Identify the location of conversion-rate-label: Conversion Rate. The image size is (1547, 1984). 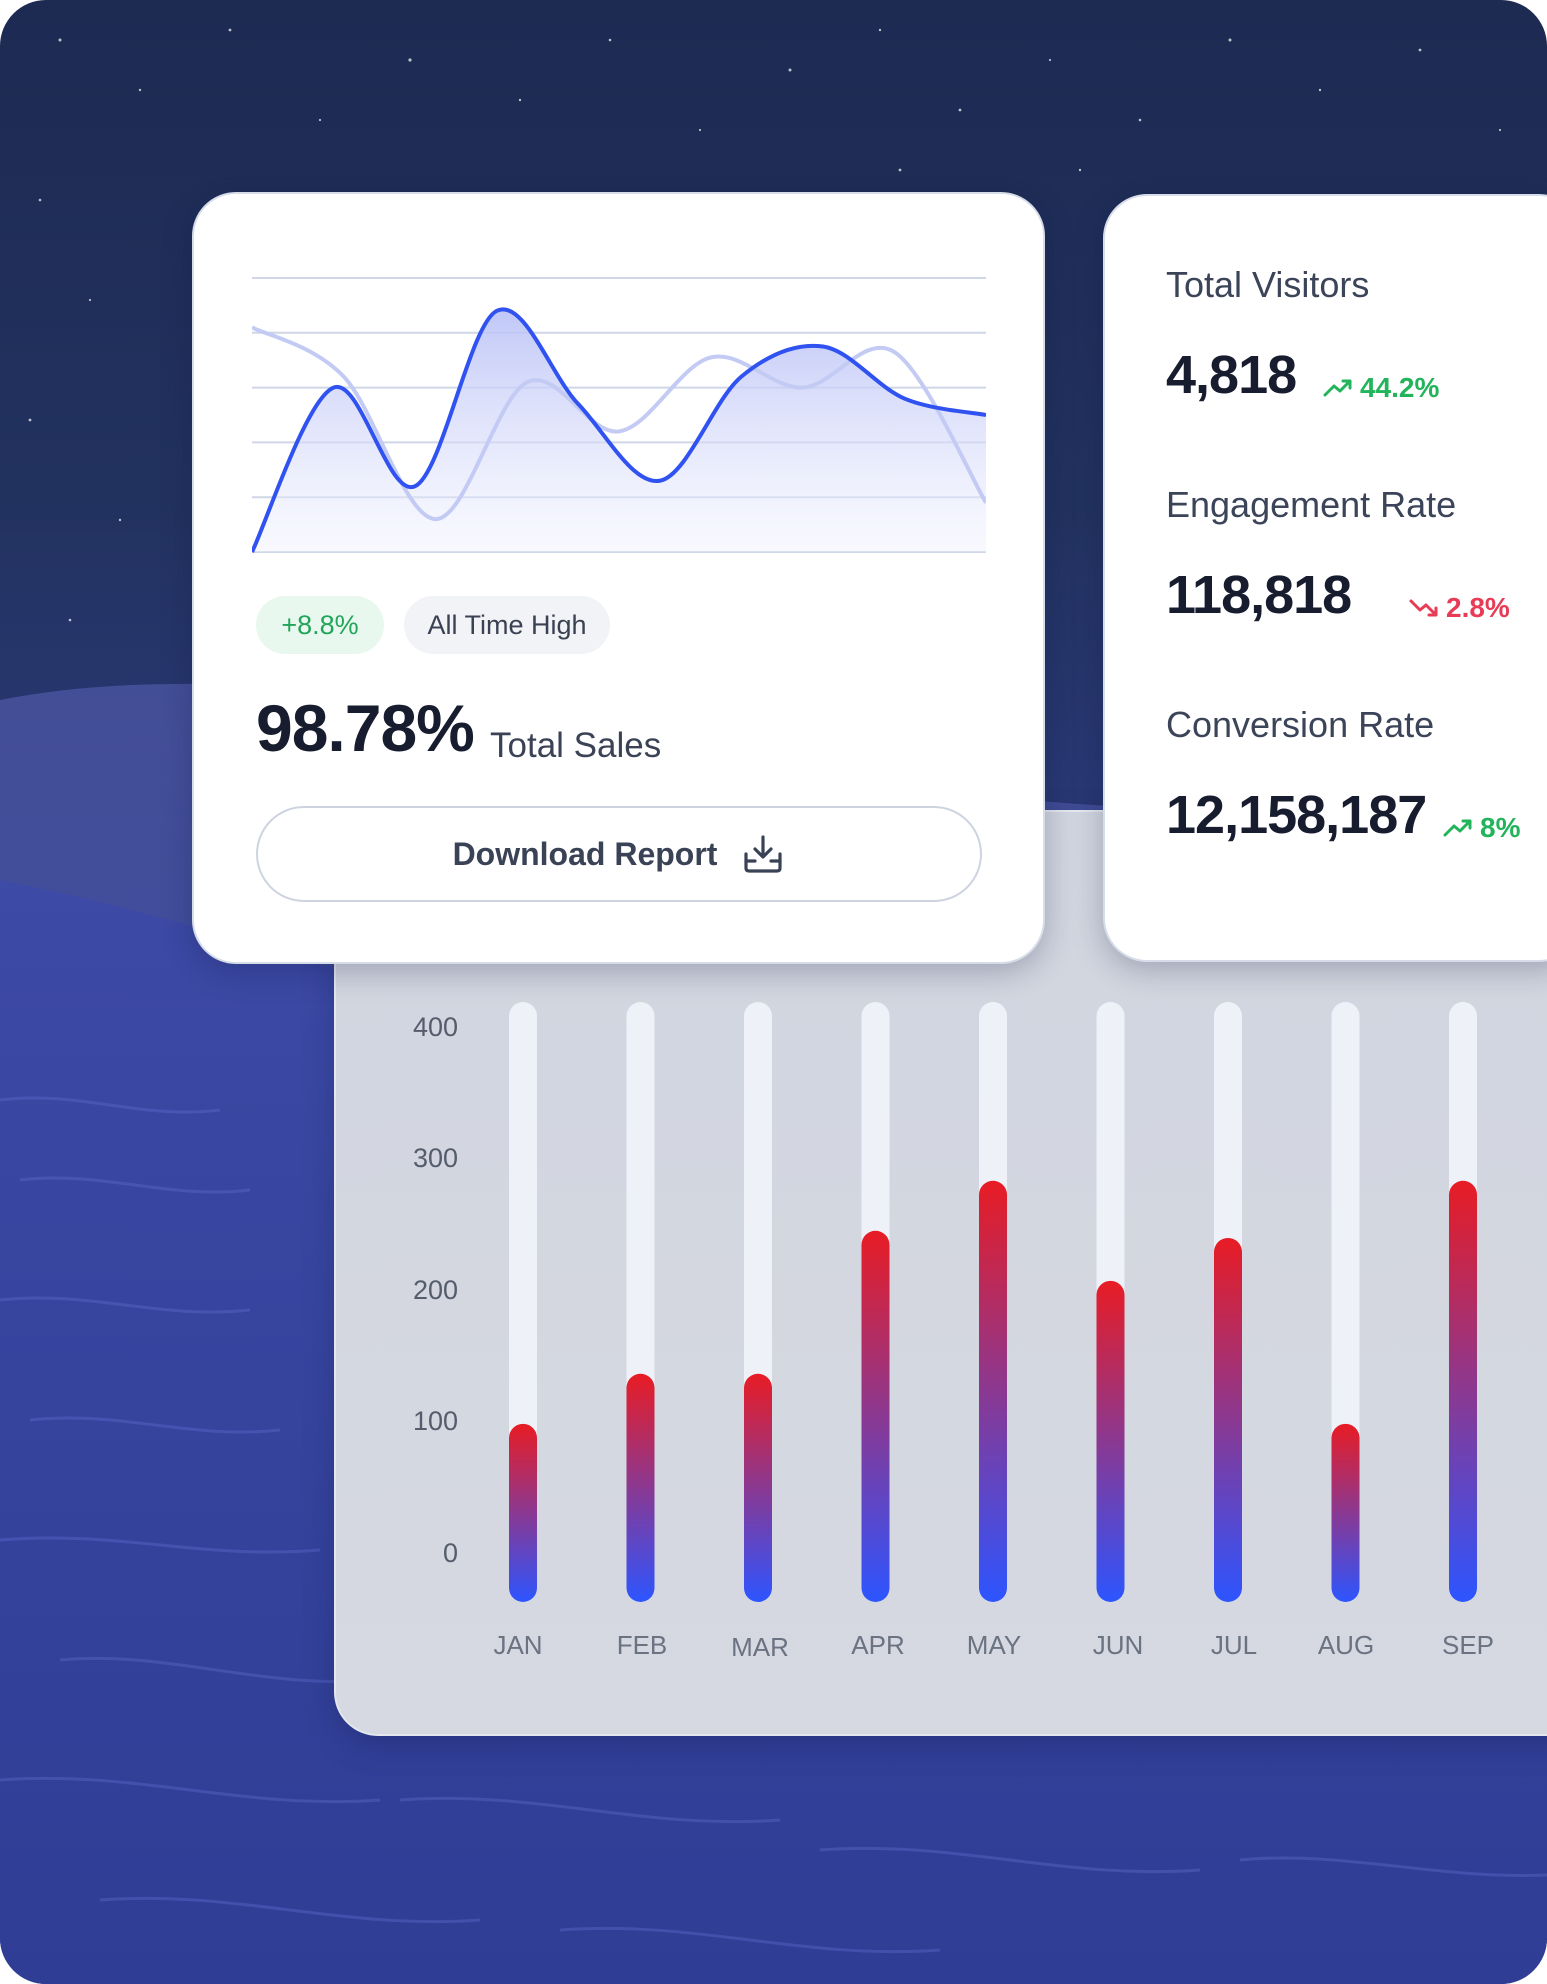
(1300, 724).